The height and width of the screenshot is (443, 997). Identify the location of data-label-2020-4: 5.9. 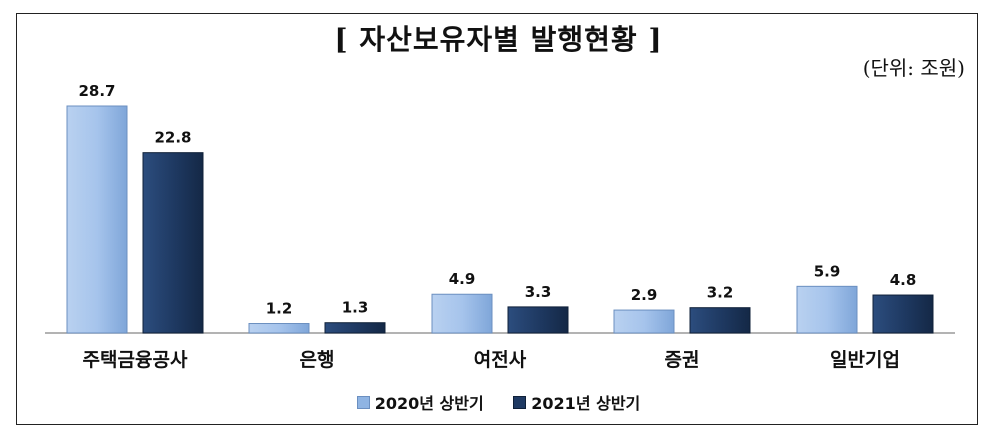
(827, 271).